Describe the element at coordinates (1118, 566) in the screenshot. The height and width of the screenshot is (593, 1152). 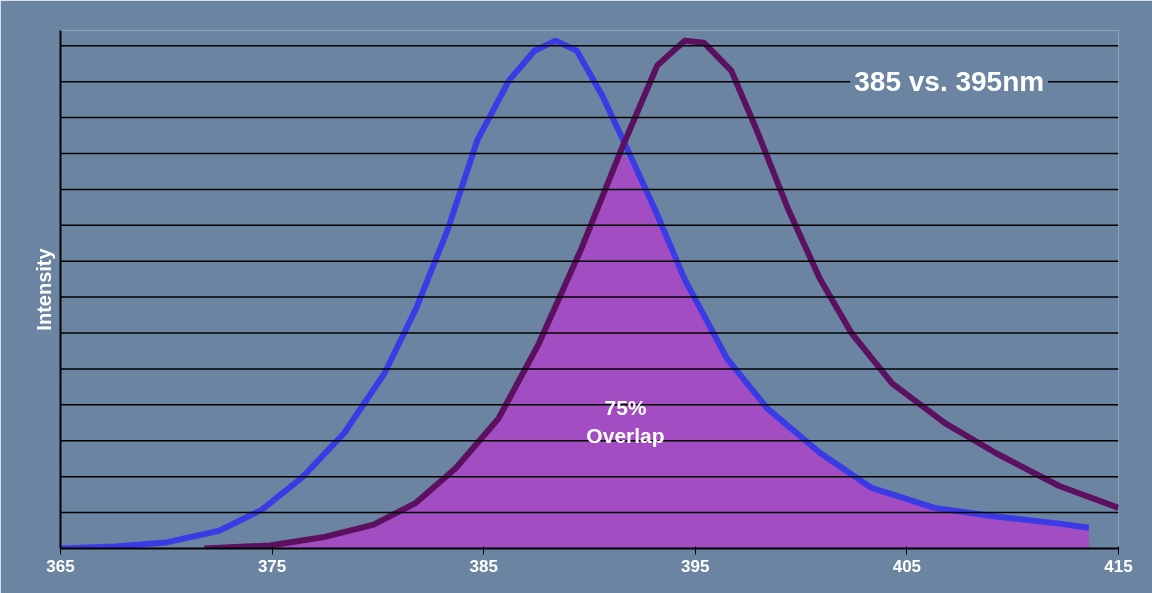
I see `x-tick-label: 415` at that location.